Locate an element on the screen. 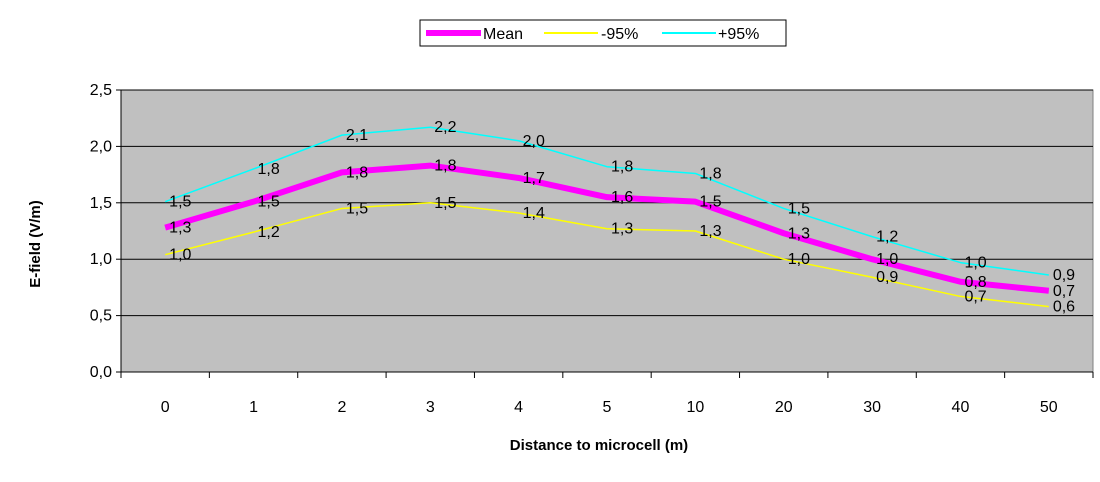  x-tick-label: 1 is located at coordinates (253, 407).